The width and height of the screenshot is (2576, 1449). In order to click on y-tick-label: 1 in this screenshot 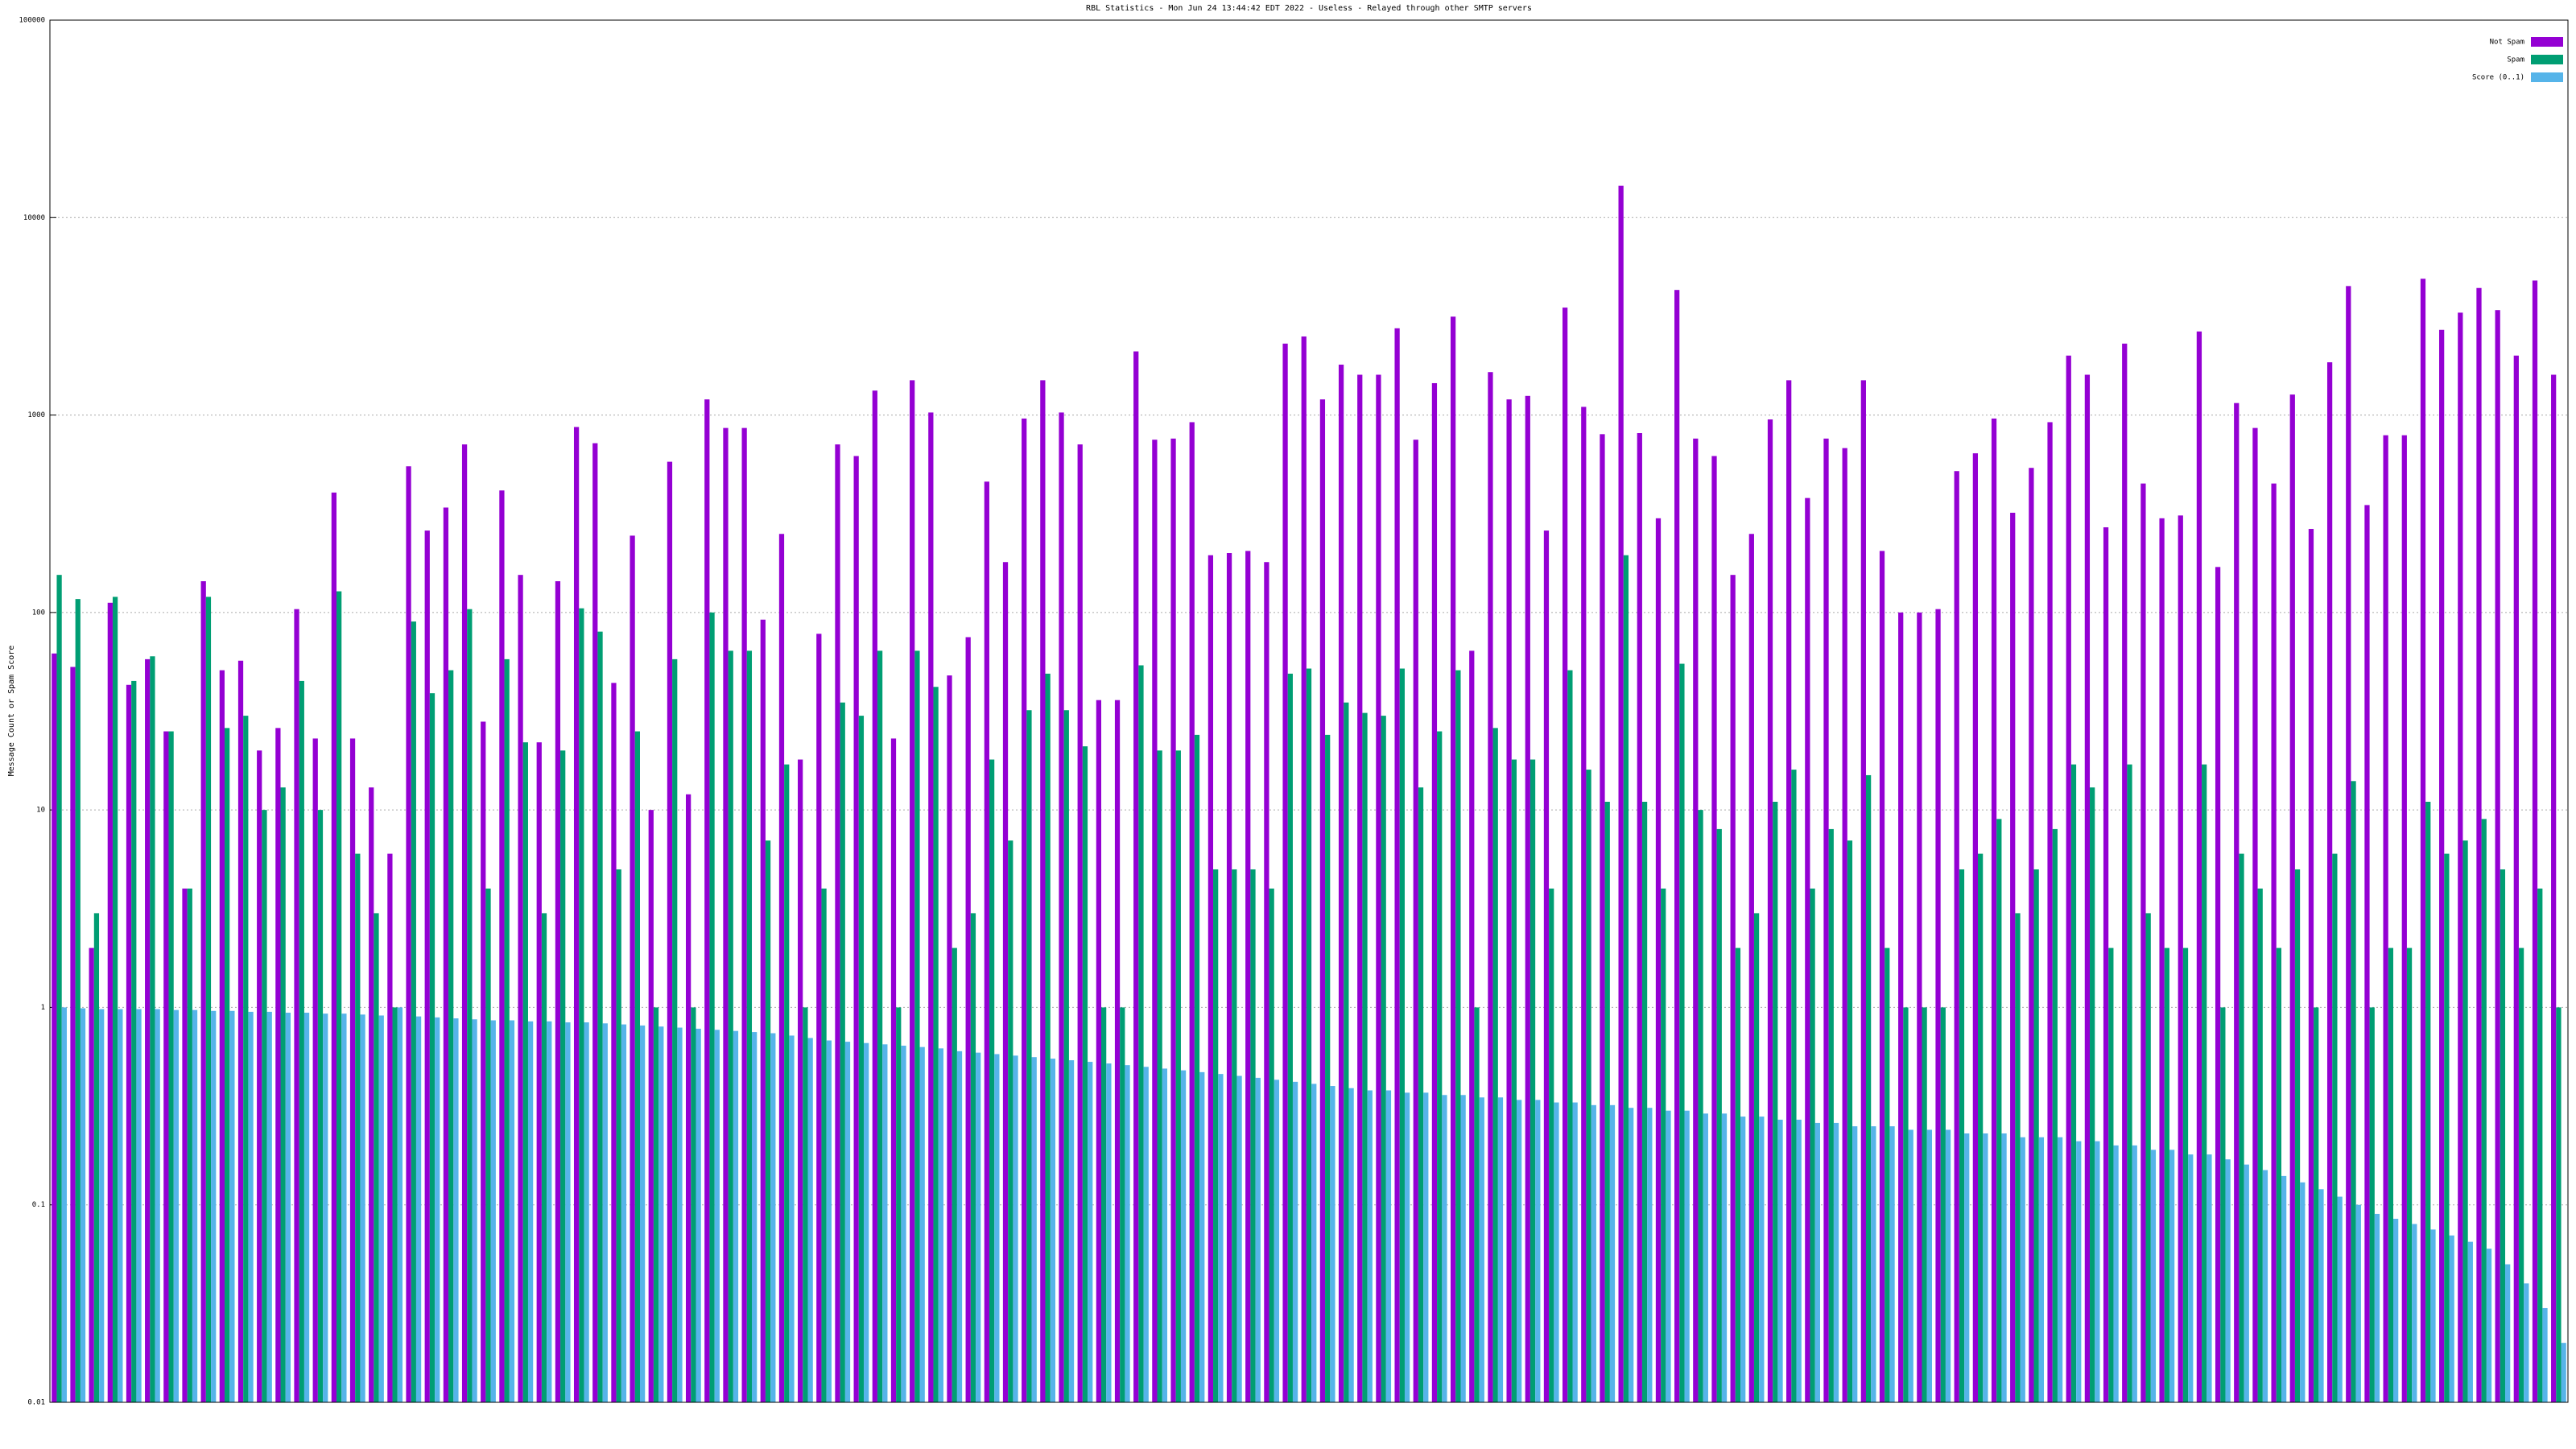, I will do `click(43, 1008)`.